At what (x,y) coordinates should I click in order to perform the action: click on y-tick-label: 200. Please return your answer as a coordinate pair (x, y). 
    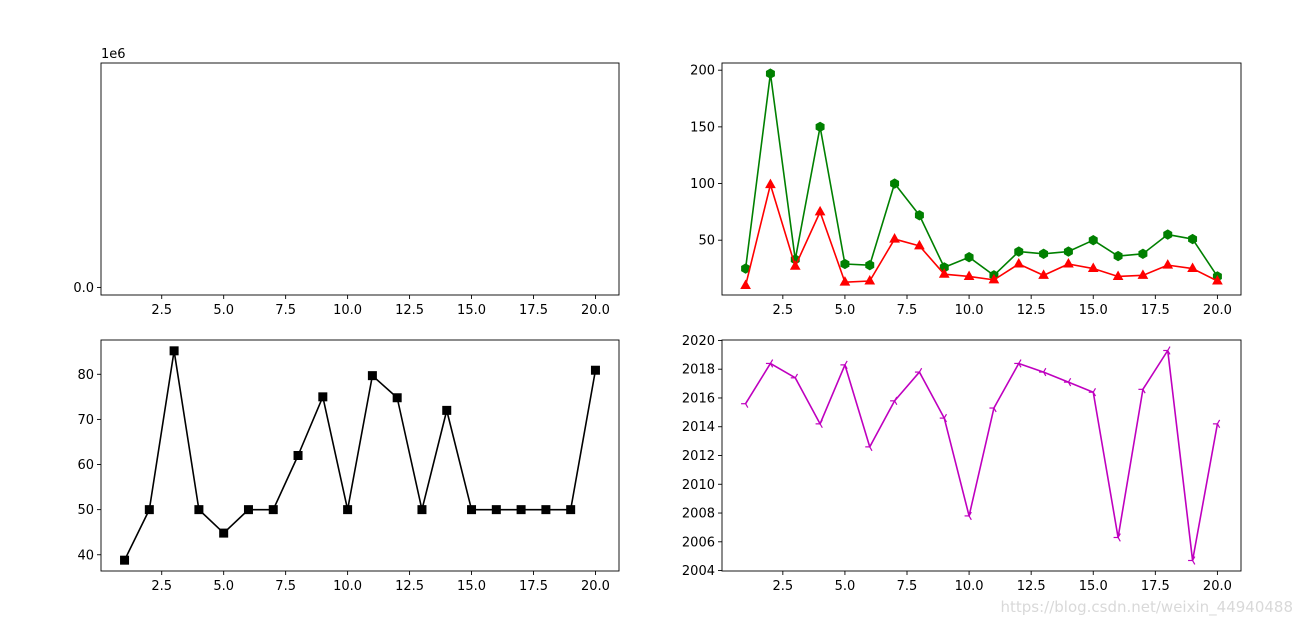
    Looking at the image, I should click on (702, 71).